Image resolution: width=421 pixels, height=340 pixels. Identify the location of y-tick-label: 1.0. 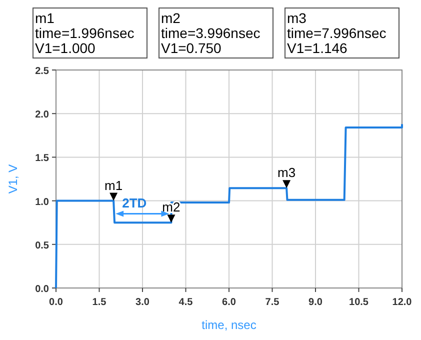
(42, 202).